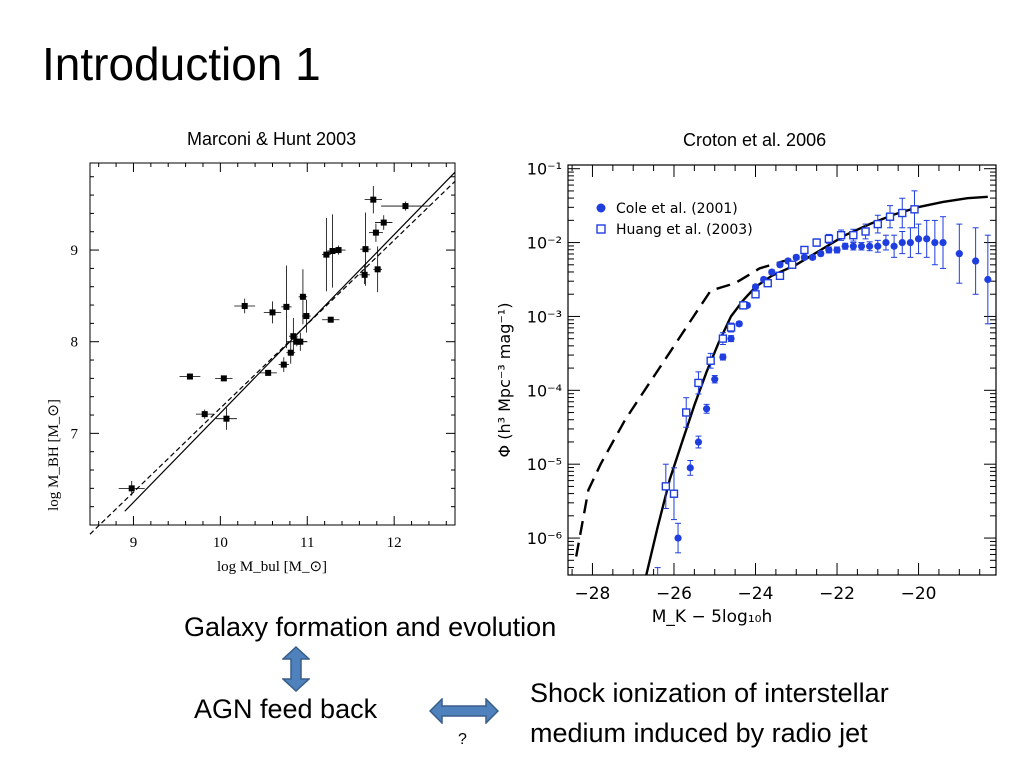 The width and height of the screenshot is (1024, 768). I want to click on vertical-double-arrow-icon, so click(296, 669).